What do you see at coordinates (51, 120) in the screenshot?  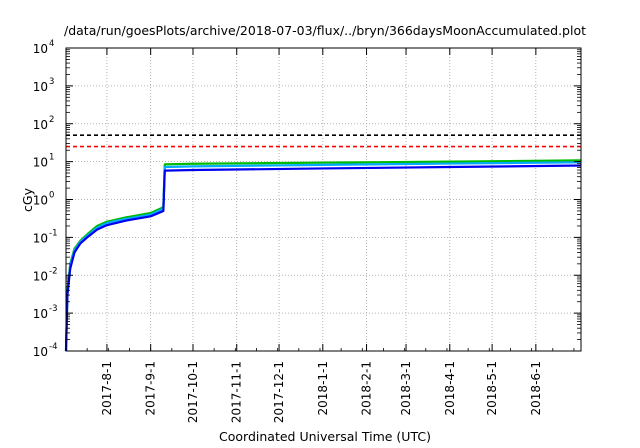 I see `y-tick-exponent: 2` at bounding box center [51, 120].